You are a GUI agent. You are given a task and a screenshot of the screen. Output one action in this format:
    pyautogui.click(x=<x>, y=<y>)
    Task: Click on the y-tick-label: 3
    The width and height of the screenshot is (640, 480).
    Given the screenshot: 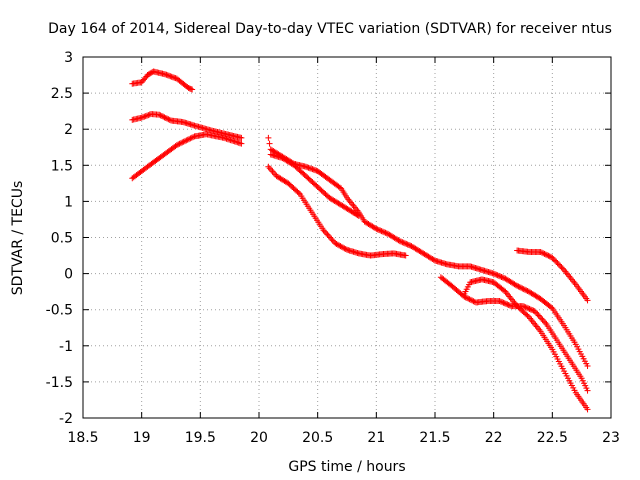 What is the action you would take?
    pyautogui.click(x=68, y=58)
    